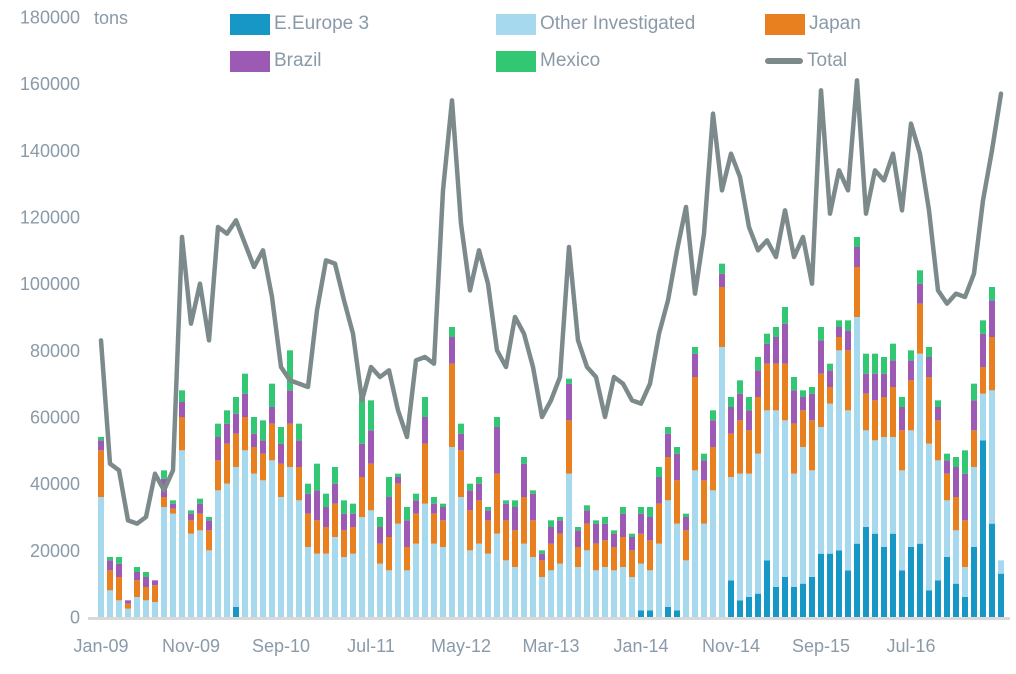 The height and width of the screenshot is (674, 1016). I want to click on legend-label: Brazil, so click(298, 60).